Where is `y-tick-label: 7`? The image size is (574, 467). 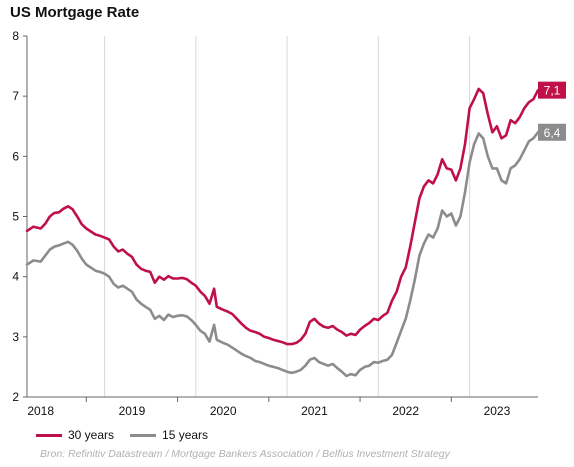 y-tick-label: 7 is located at coordinates (15, 96).